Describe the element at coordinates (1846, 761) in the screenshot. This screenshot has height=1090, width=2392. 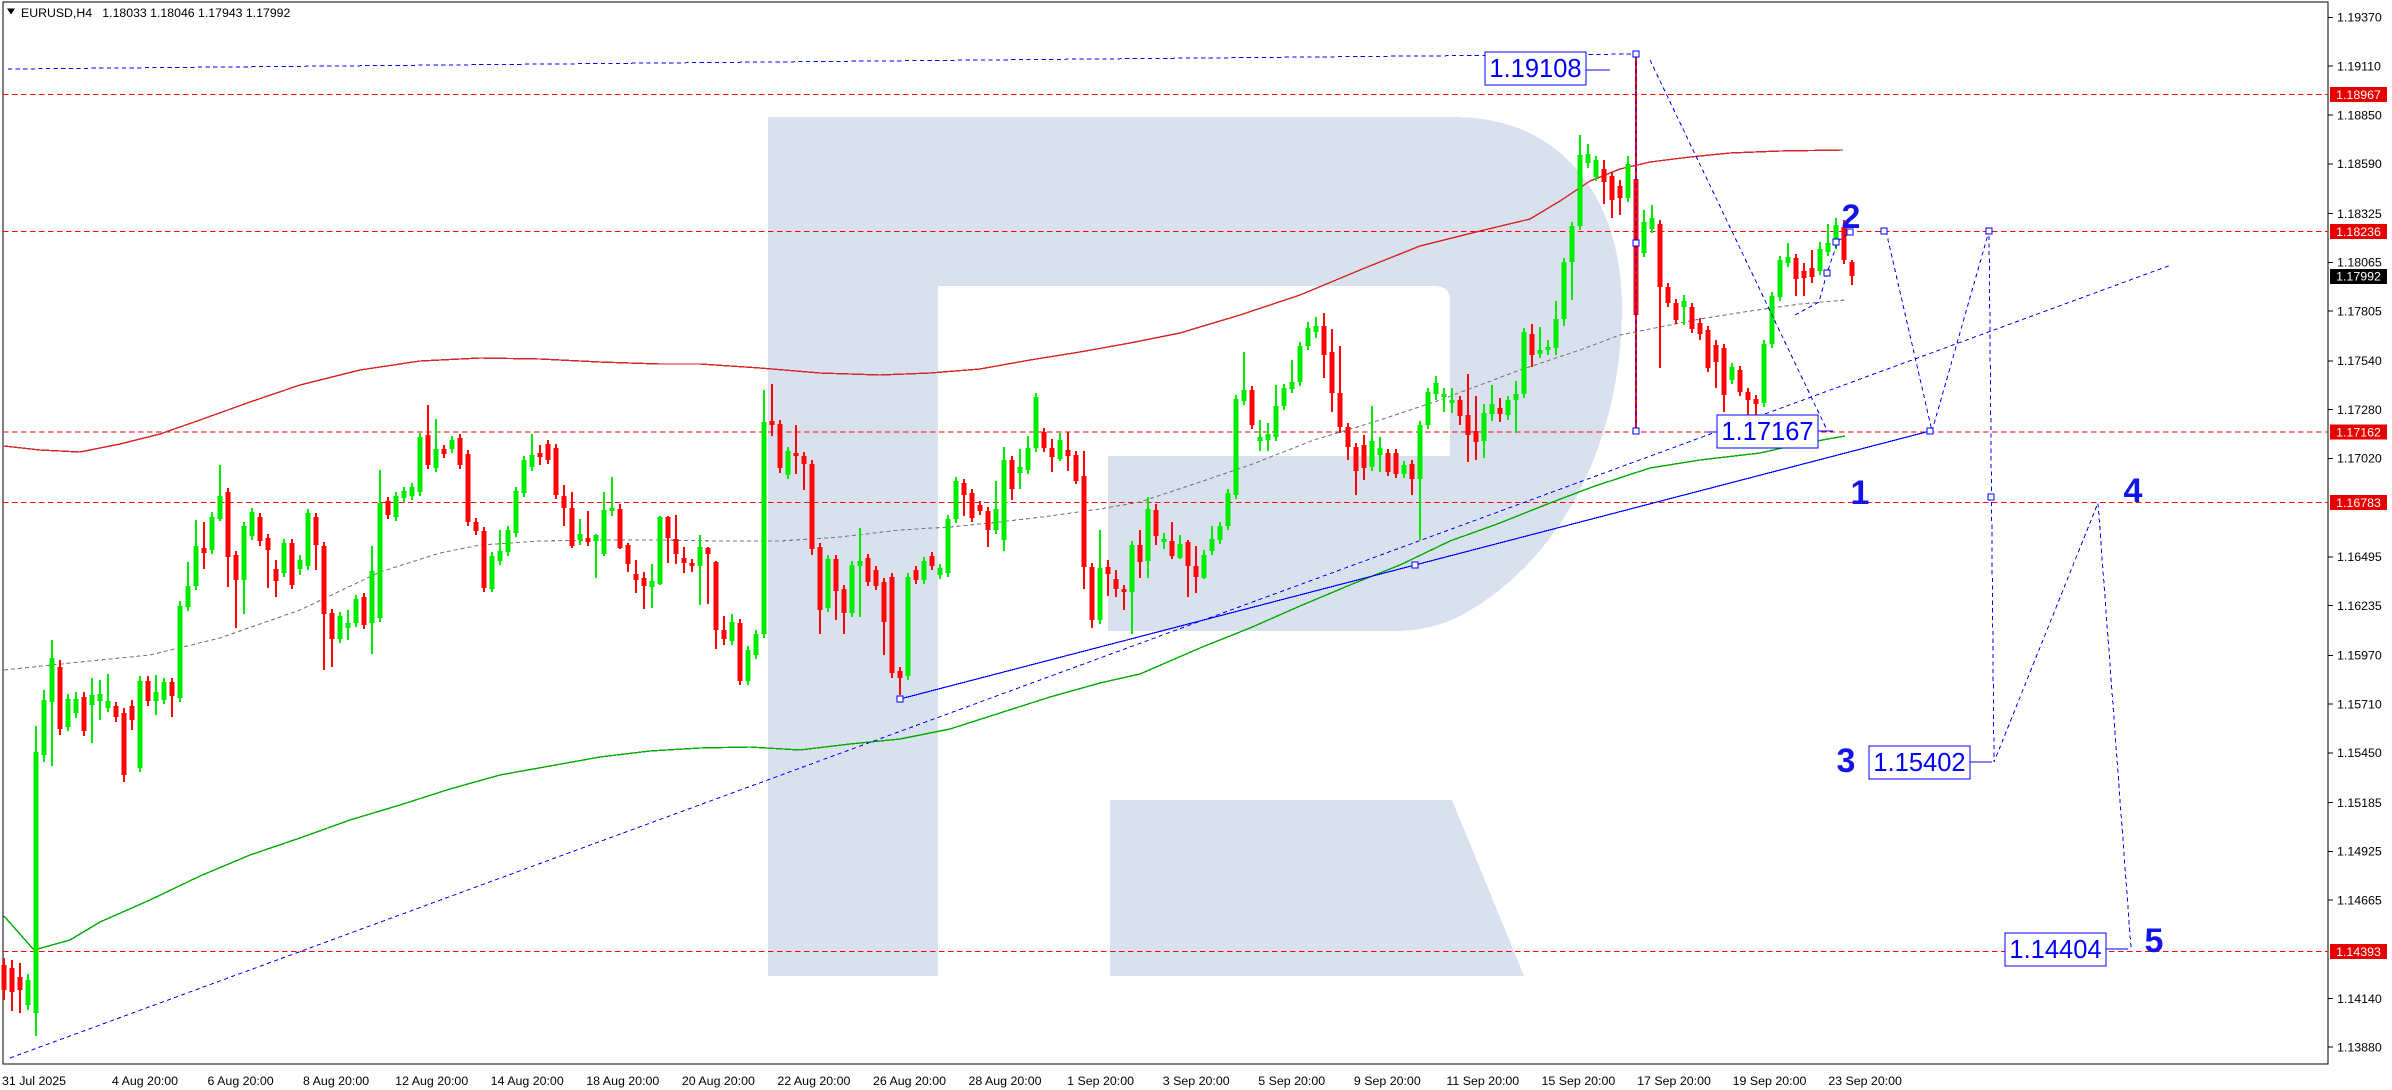
I see `svg-text: 3` at that location.